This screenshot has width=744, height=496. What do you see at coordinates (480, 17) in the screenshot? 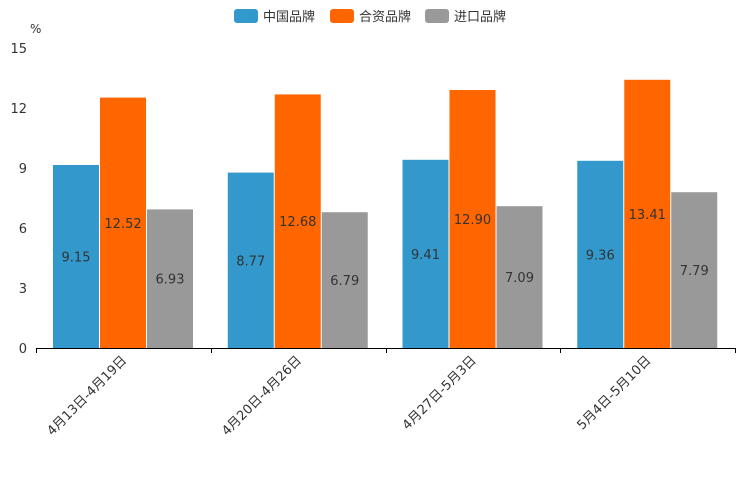
I see `legend-label-3: 进口品牌` at bounding box center [480, 17].